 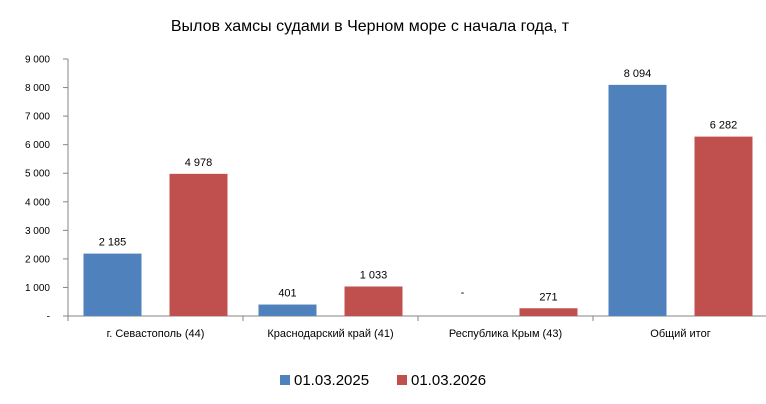 What do you see at coordinates (37, 117) in the screenshot?
I see `y-tick-label: 7 000` at bounding box center [37, 117].